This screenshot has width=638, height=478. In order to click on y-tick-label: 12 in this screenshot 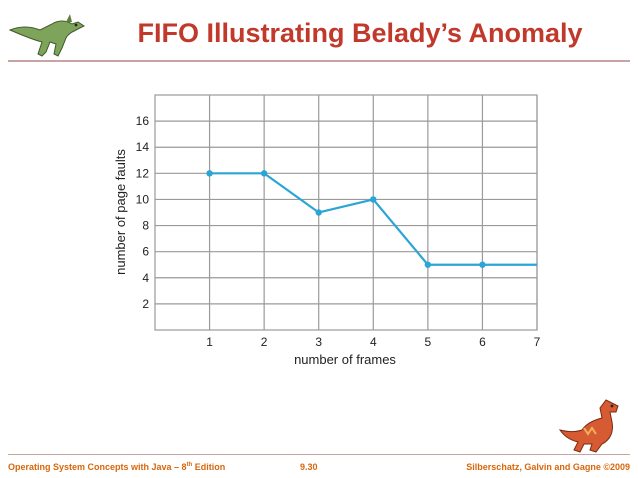, I will do `click(143, 173)`.